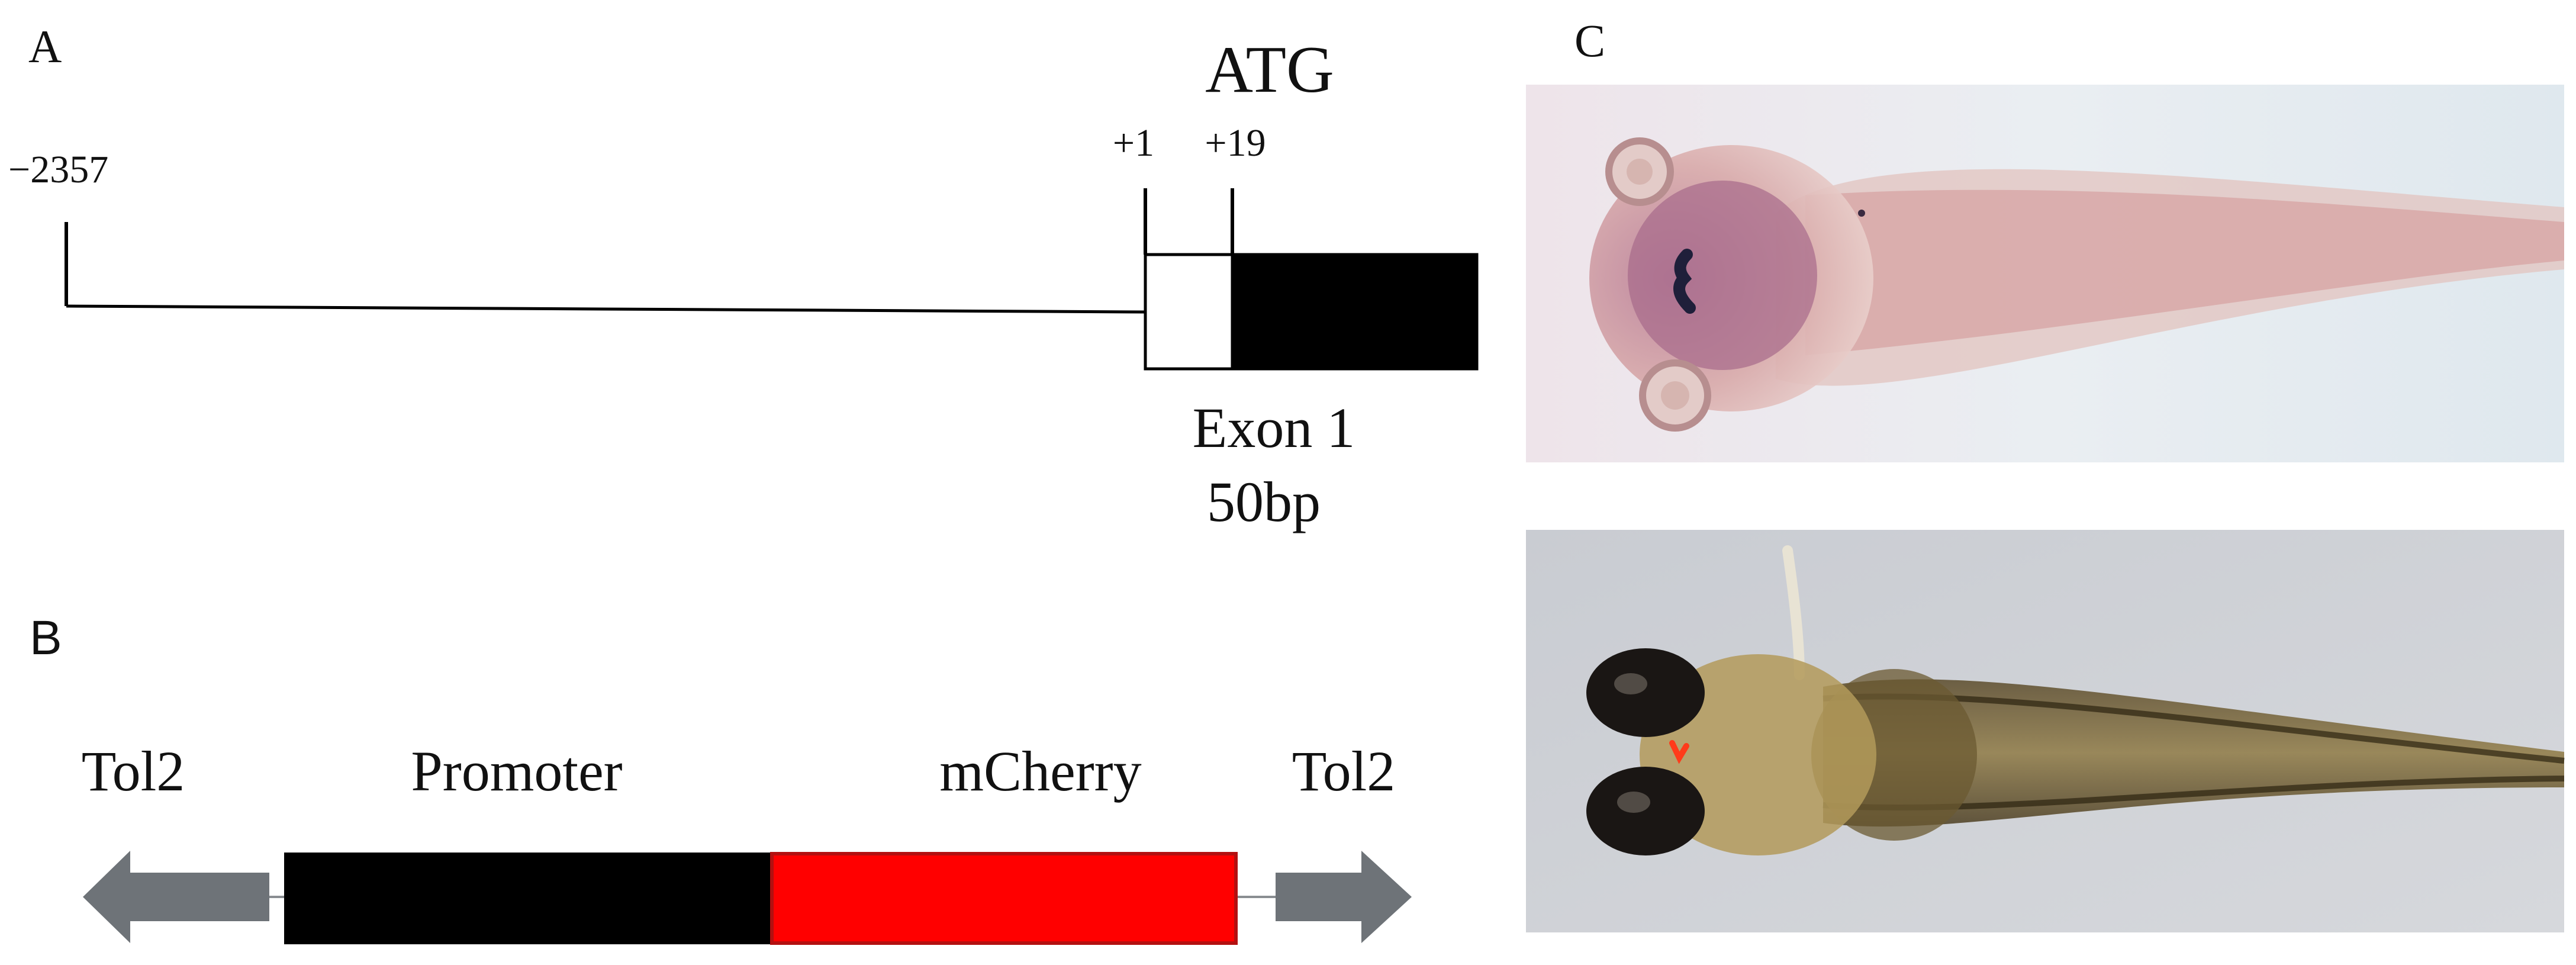 The height and width of the screenshot is (965, 2576). Describe the element at coordinates (1040, 771) in the screenshot. I see `mcherry-label: mCherry` at that location.